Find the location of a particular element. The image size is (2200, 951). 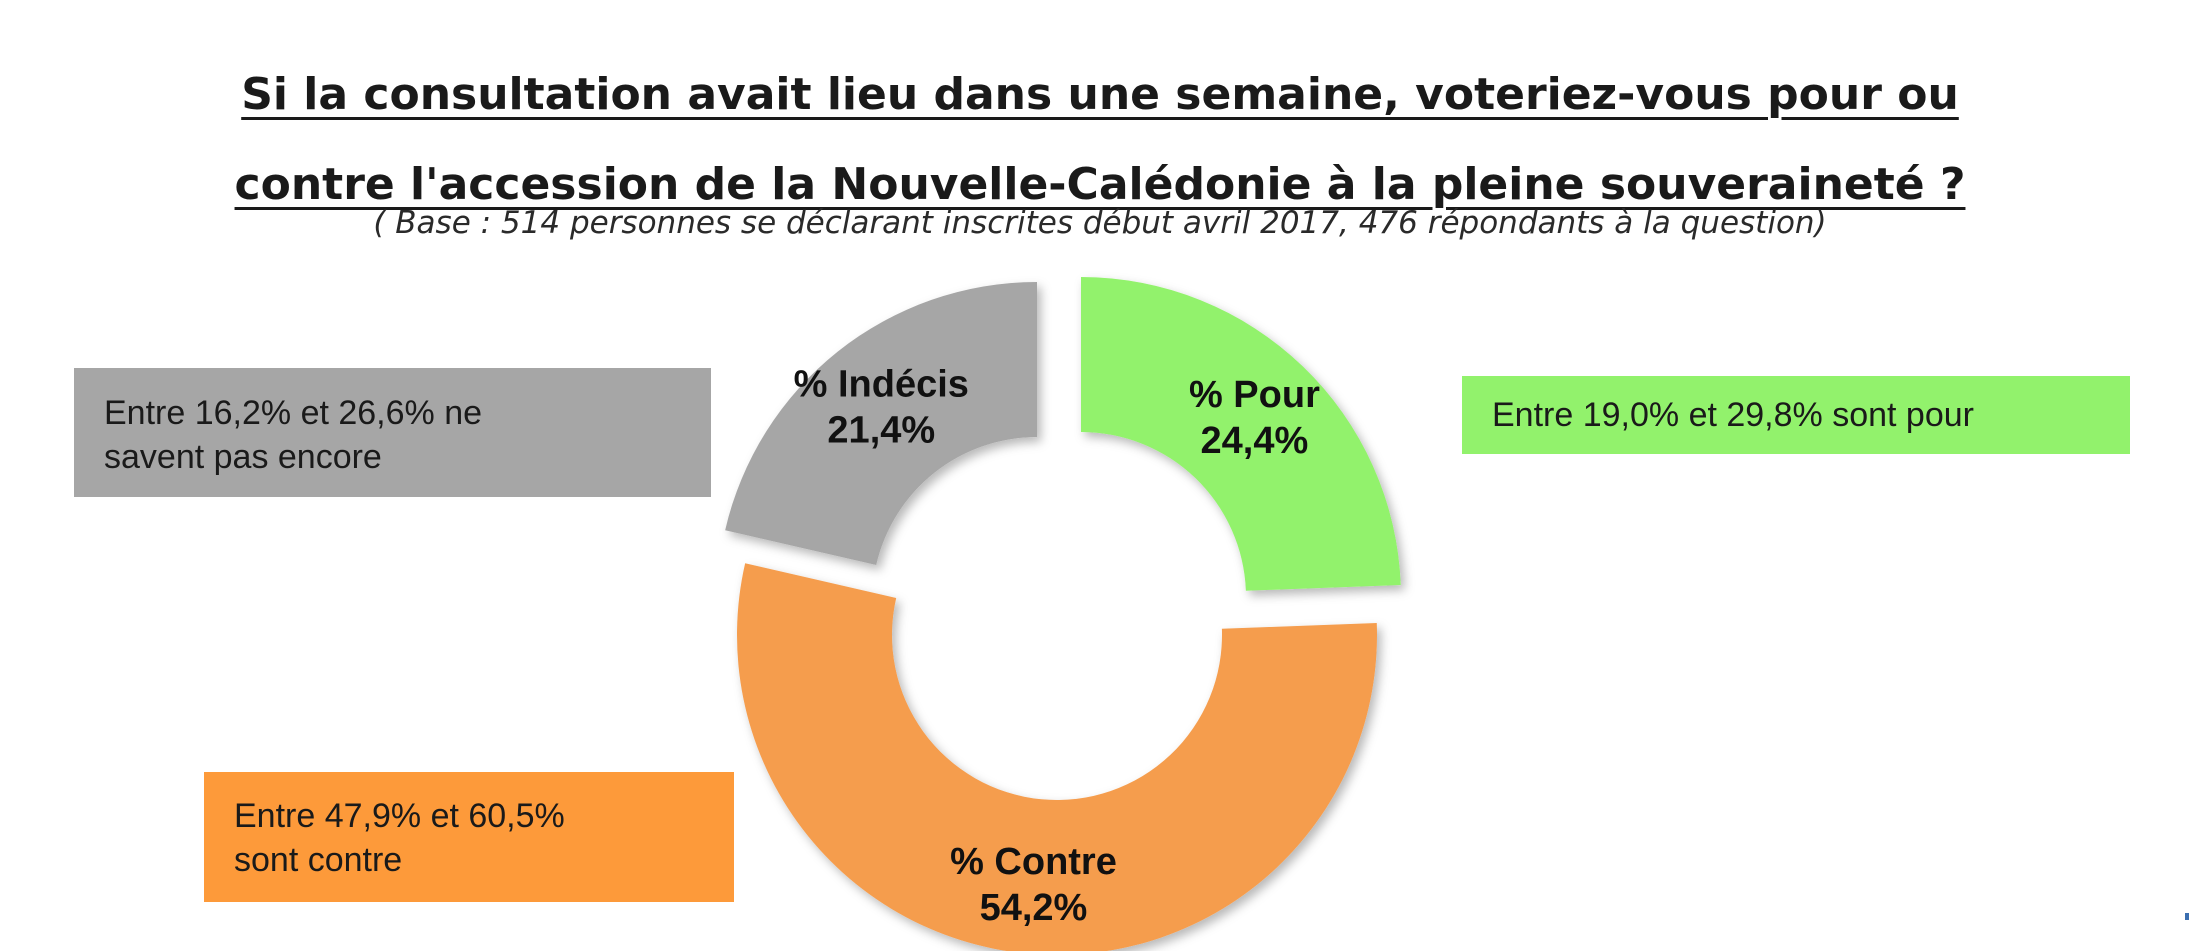

annotation-contre: Entre 47,9% et 60,5% sont contre is located at coordinates (469, 837).